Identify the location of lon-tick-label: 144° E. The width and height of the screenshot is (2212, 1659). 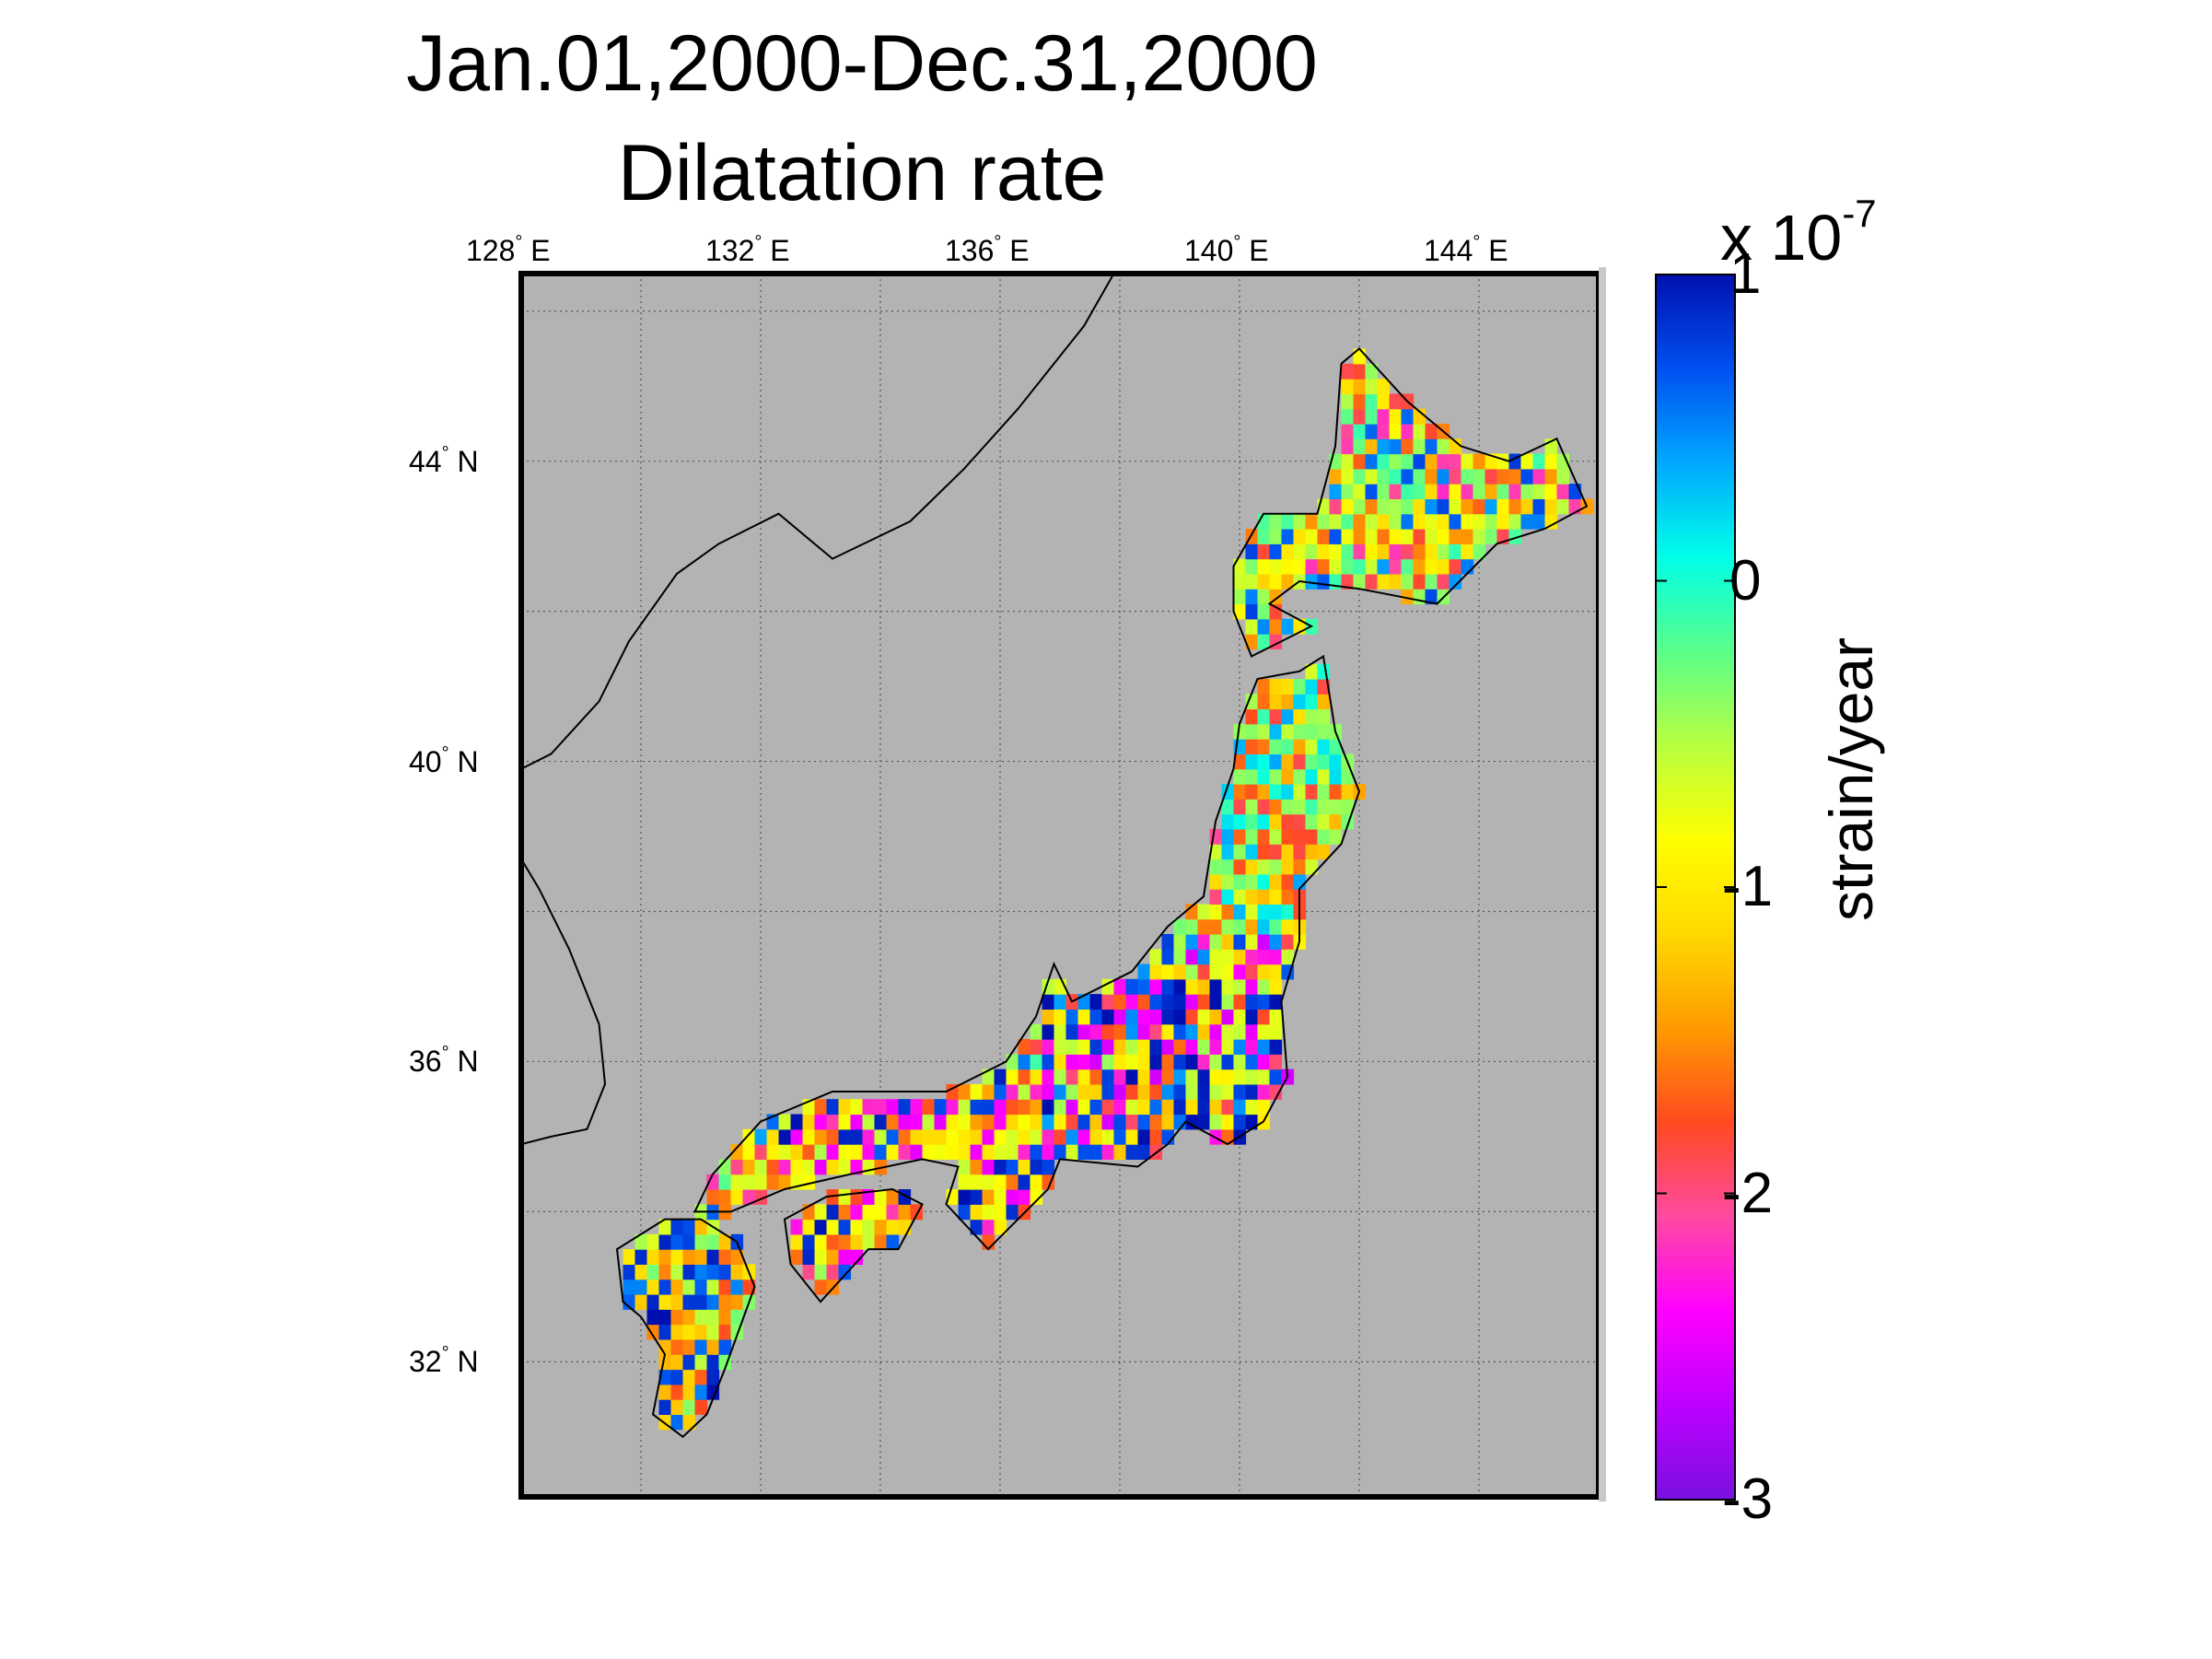
(1466, 249).